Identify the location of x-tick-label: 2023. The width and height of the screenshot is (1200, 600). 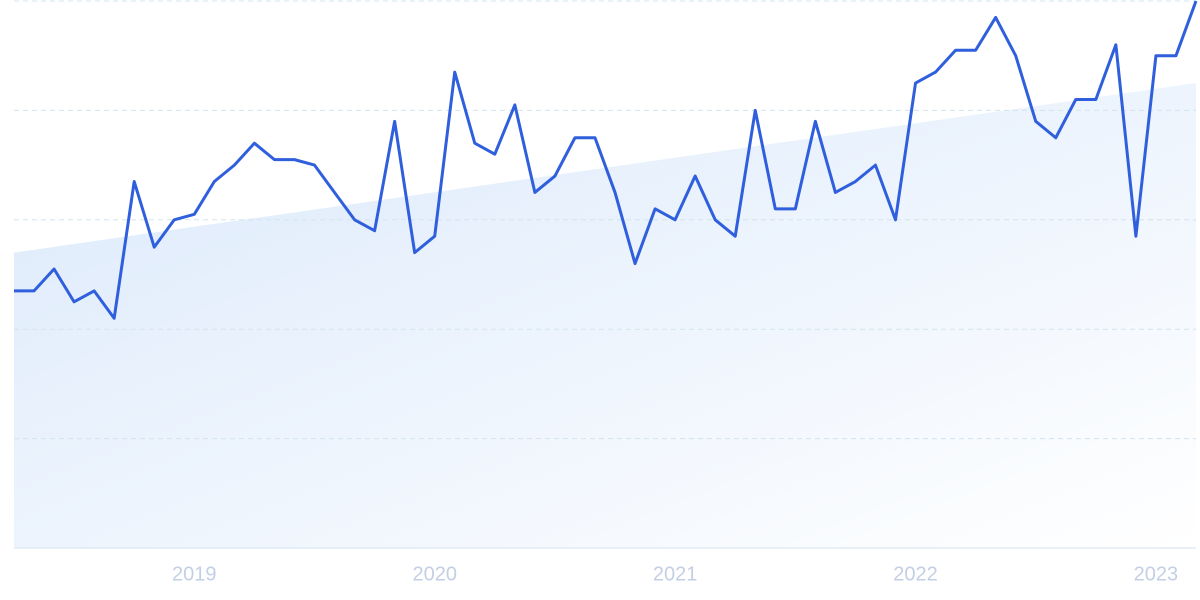
(1156, 574).